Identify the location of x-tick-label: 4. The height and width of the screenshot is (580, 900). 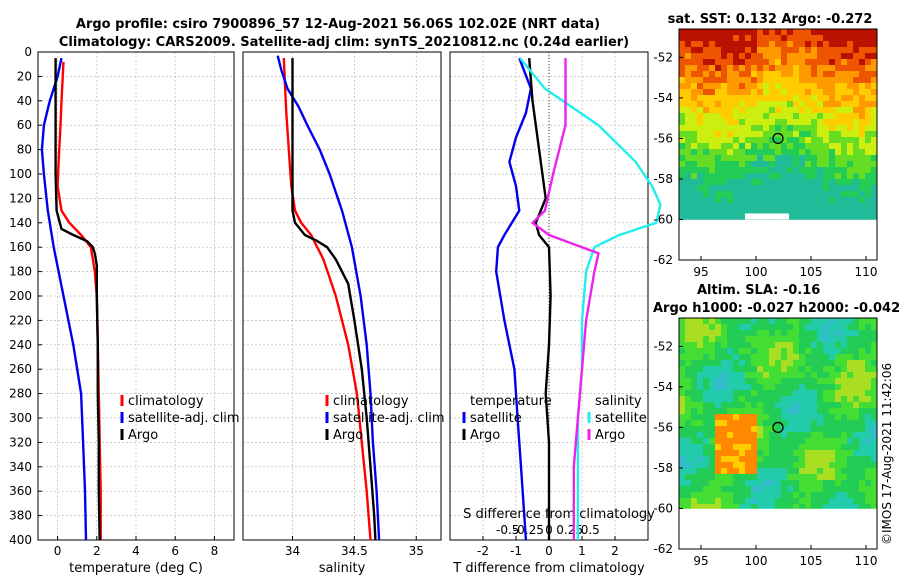
(136, 551).